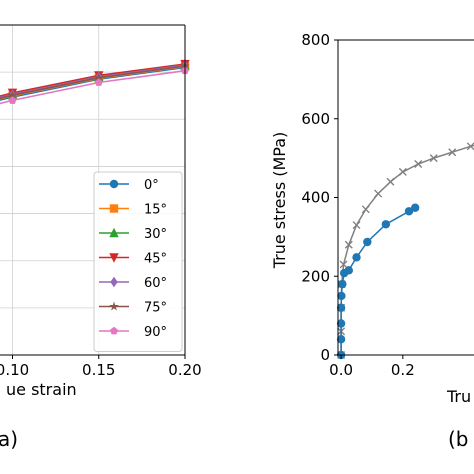  I want to click on panel-b-y-tick-label: 600, so click(315, 119).